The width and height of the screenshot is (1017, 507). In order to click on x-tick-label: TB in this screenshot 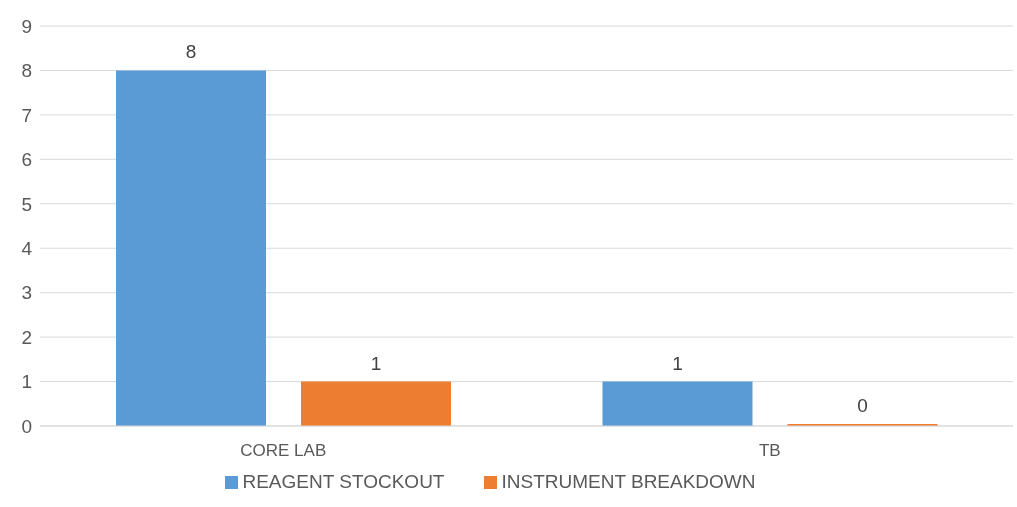, I will do `click(769, 451)`.